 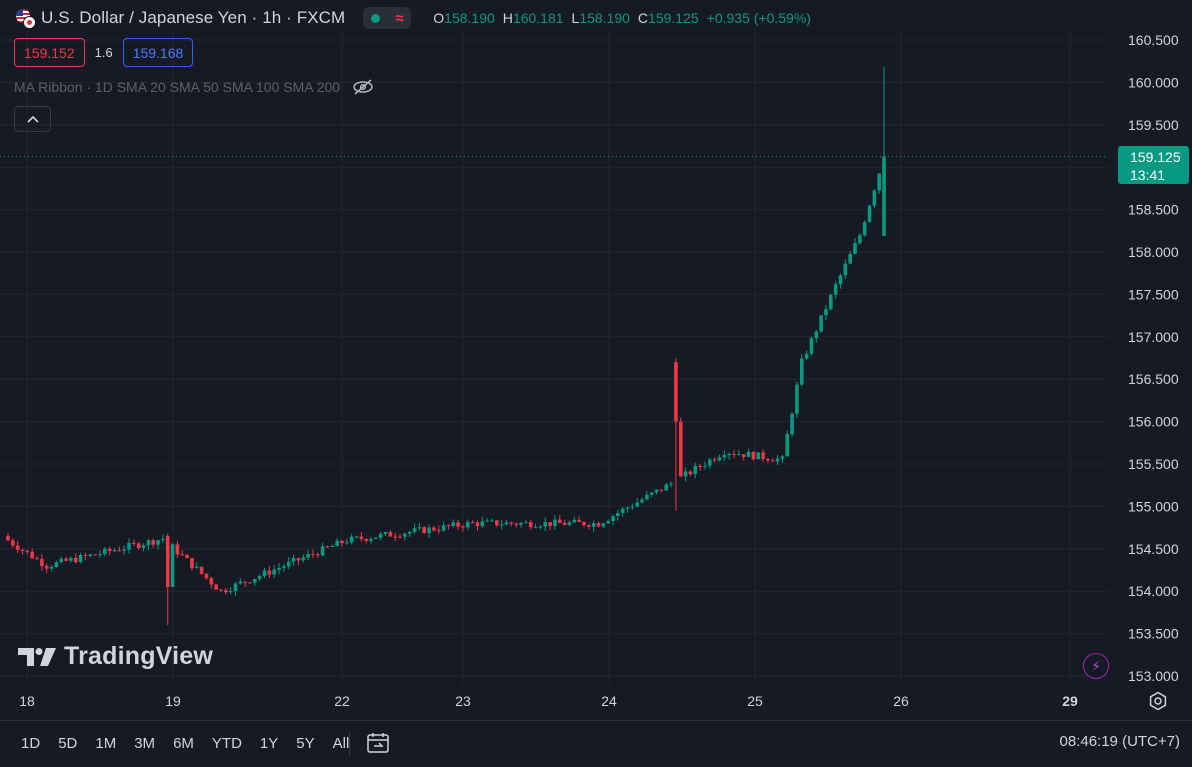 I want to click on collapse-legend-button, so click(x=32, y=119).